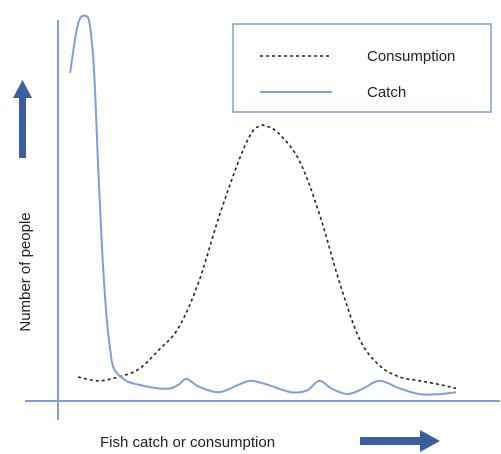  Describe the element at coordinates (25, 271) in the screenshot. I see `y-axis-label: Number of people` at that location.